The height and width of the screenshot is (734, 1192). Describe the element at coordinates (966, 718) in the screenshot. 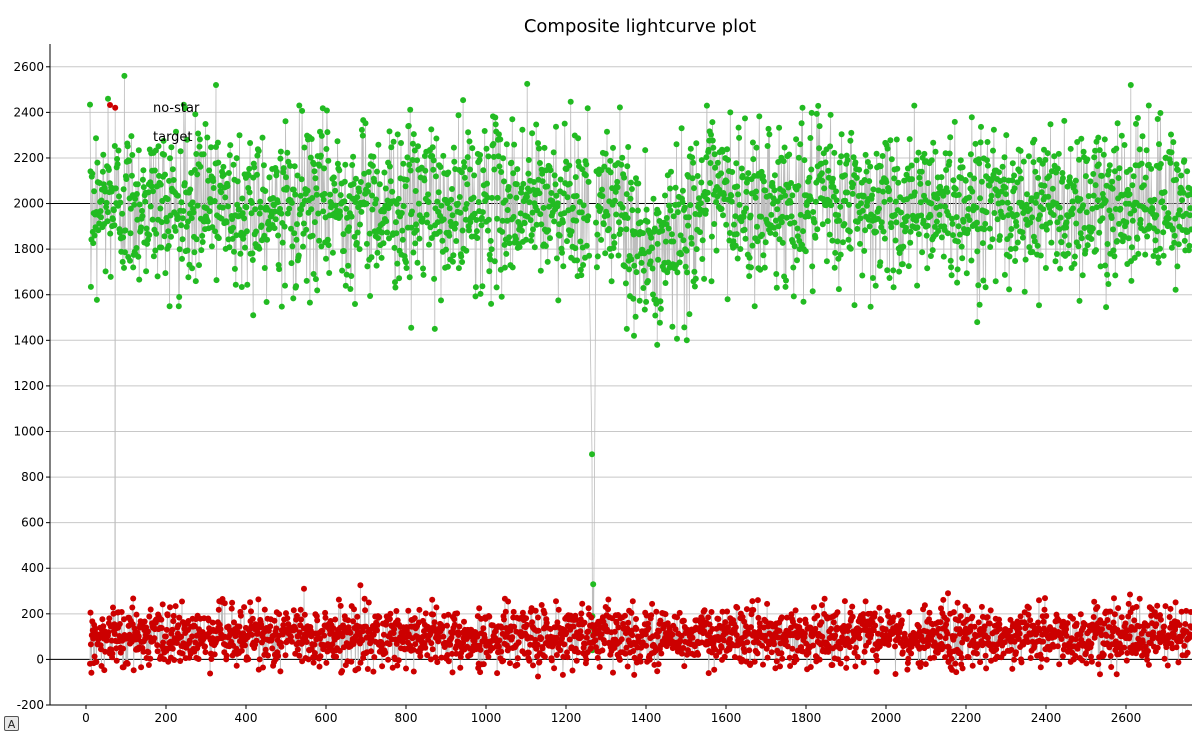

I see `x-tick-label-2200: 2200` at that location.